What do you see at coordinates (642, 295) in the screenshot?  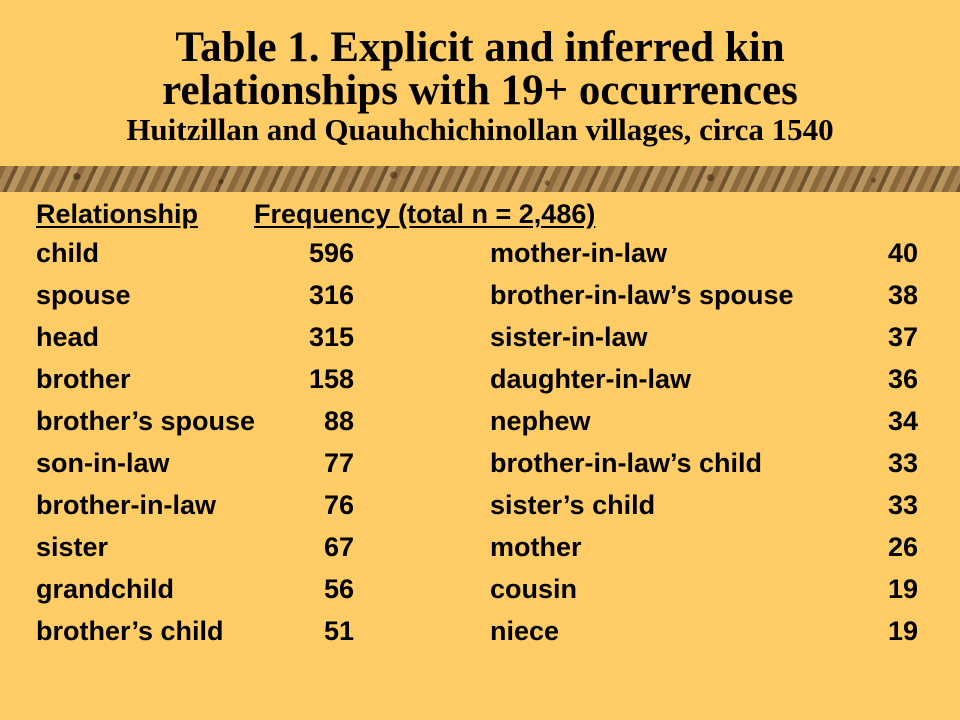 I see `relationship-name: brother-in-law’s spouse` at bounding box center [642, 295].